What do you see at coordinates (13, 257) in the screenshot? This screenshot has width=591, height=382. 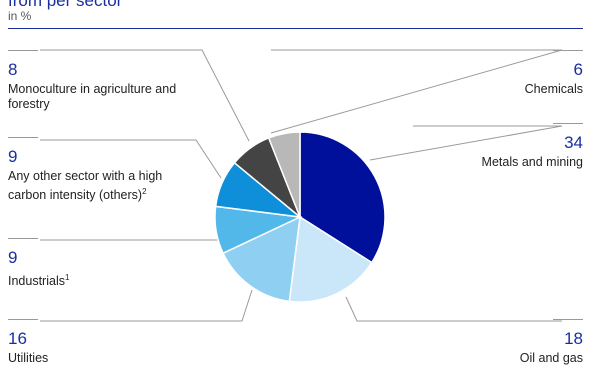 I see `value-industrials: 9` at bounding box center [13, 257].